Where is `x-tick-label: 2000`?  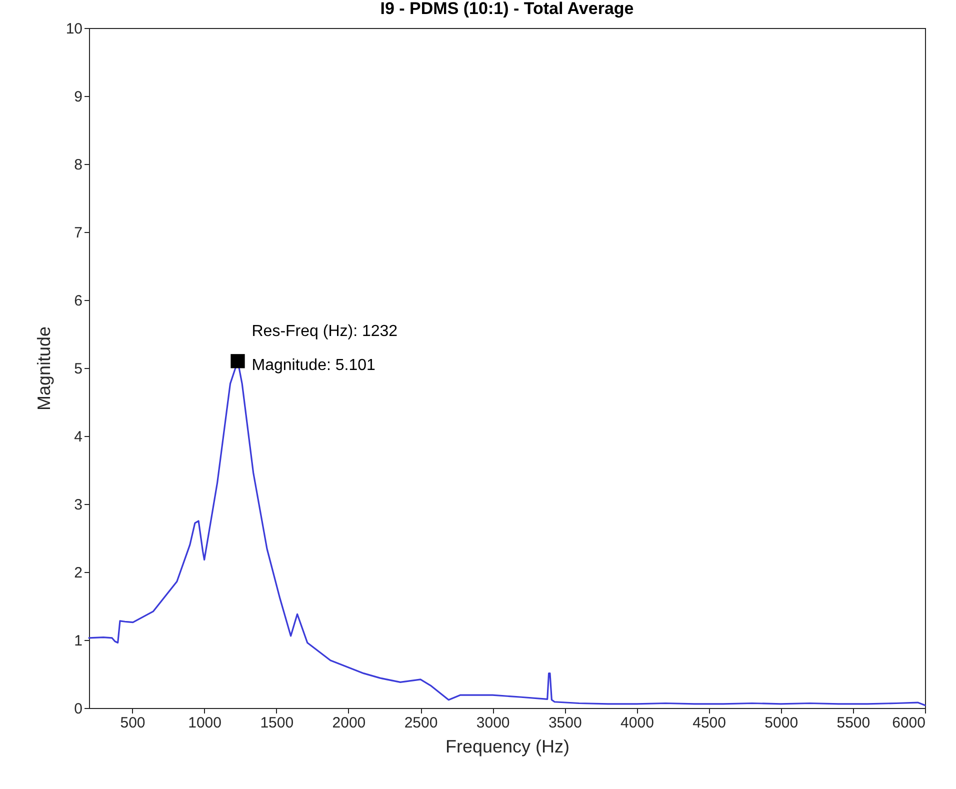
x-tick-label: 2000 is located at coordinates (349, 723).